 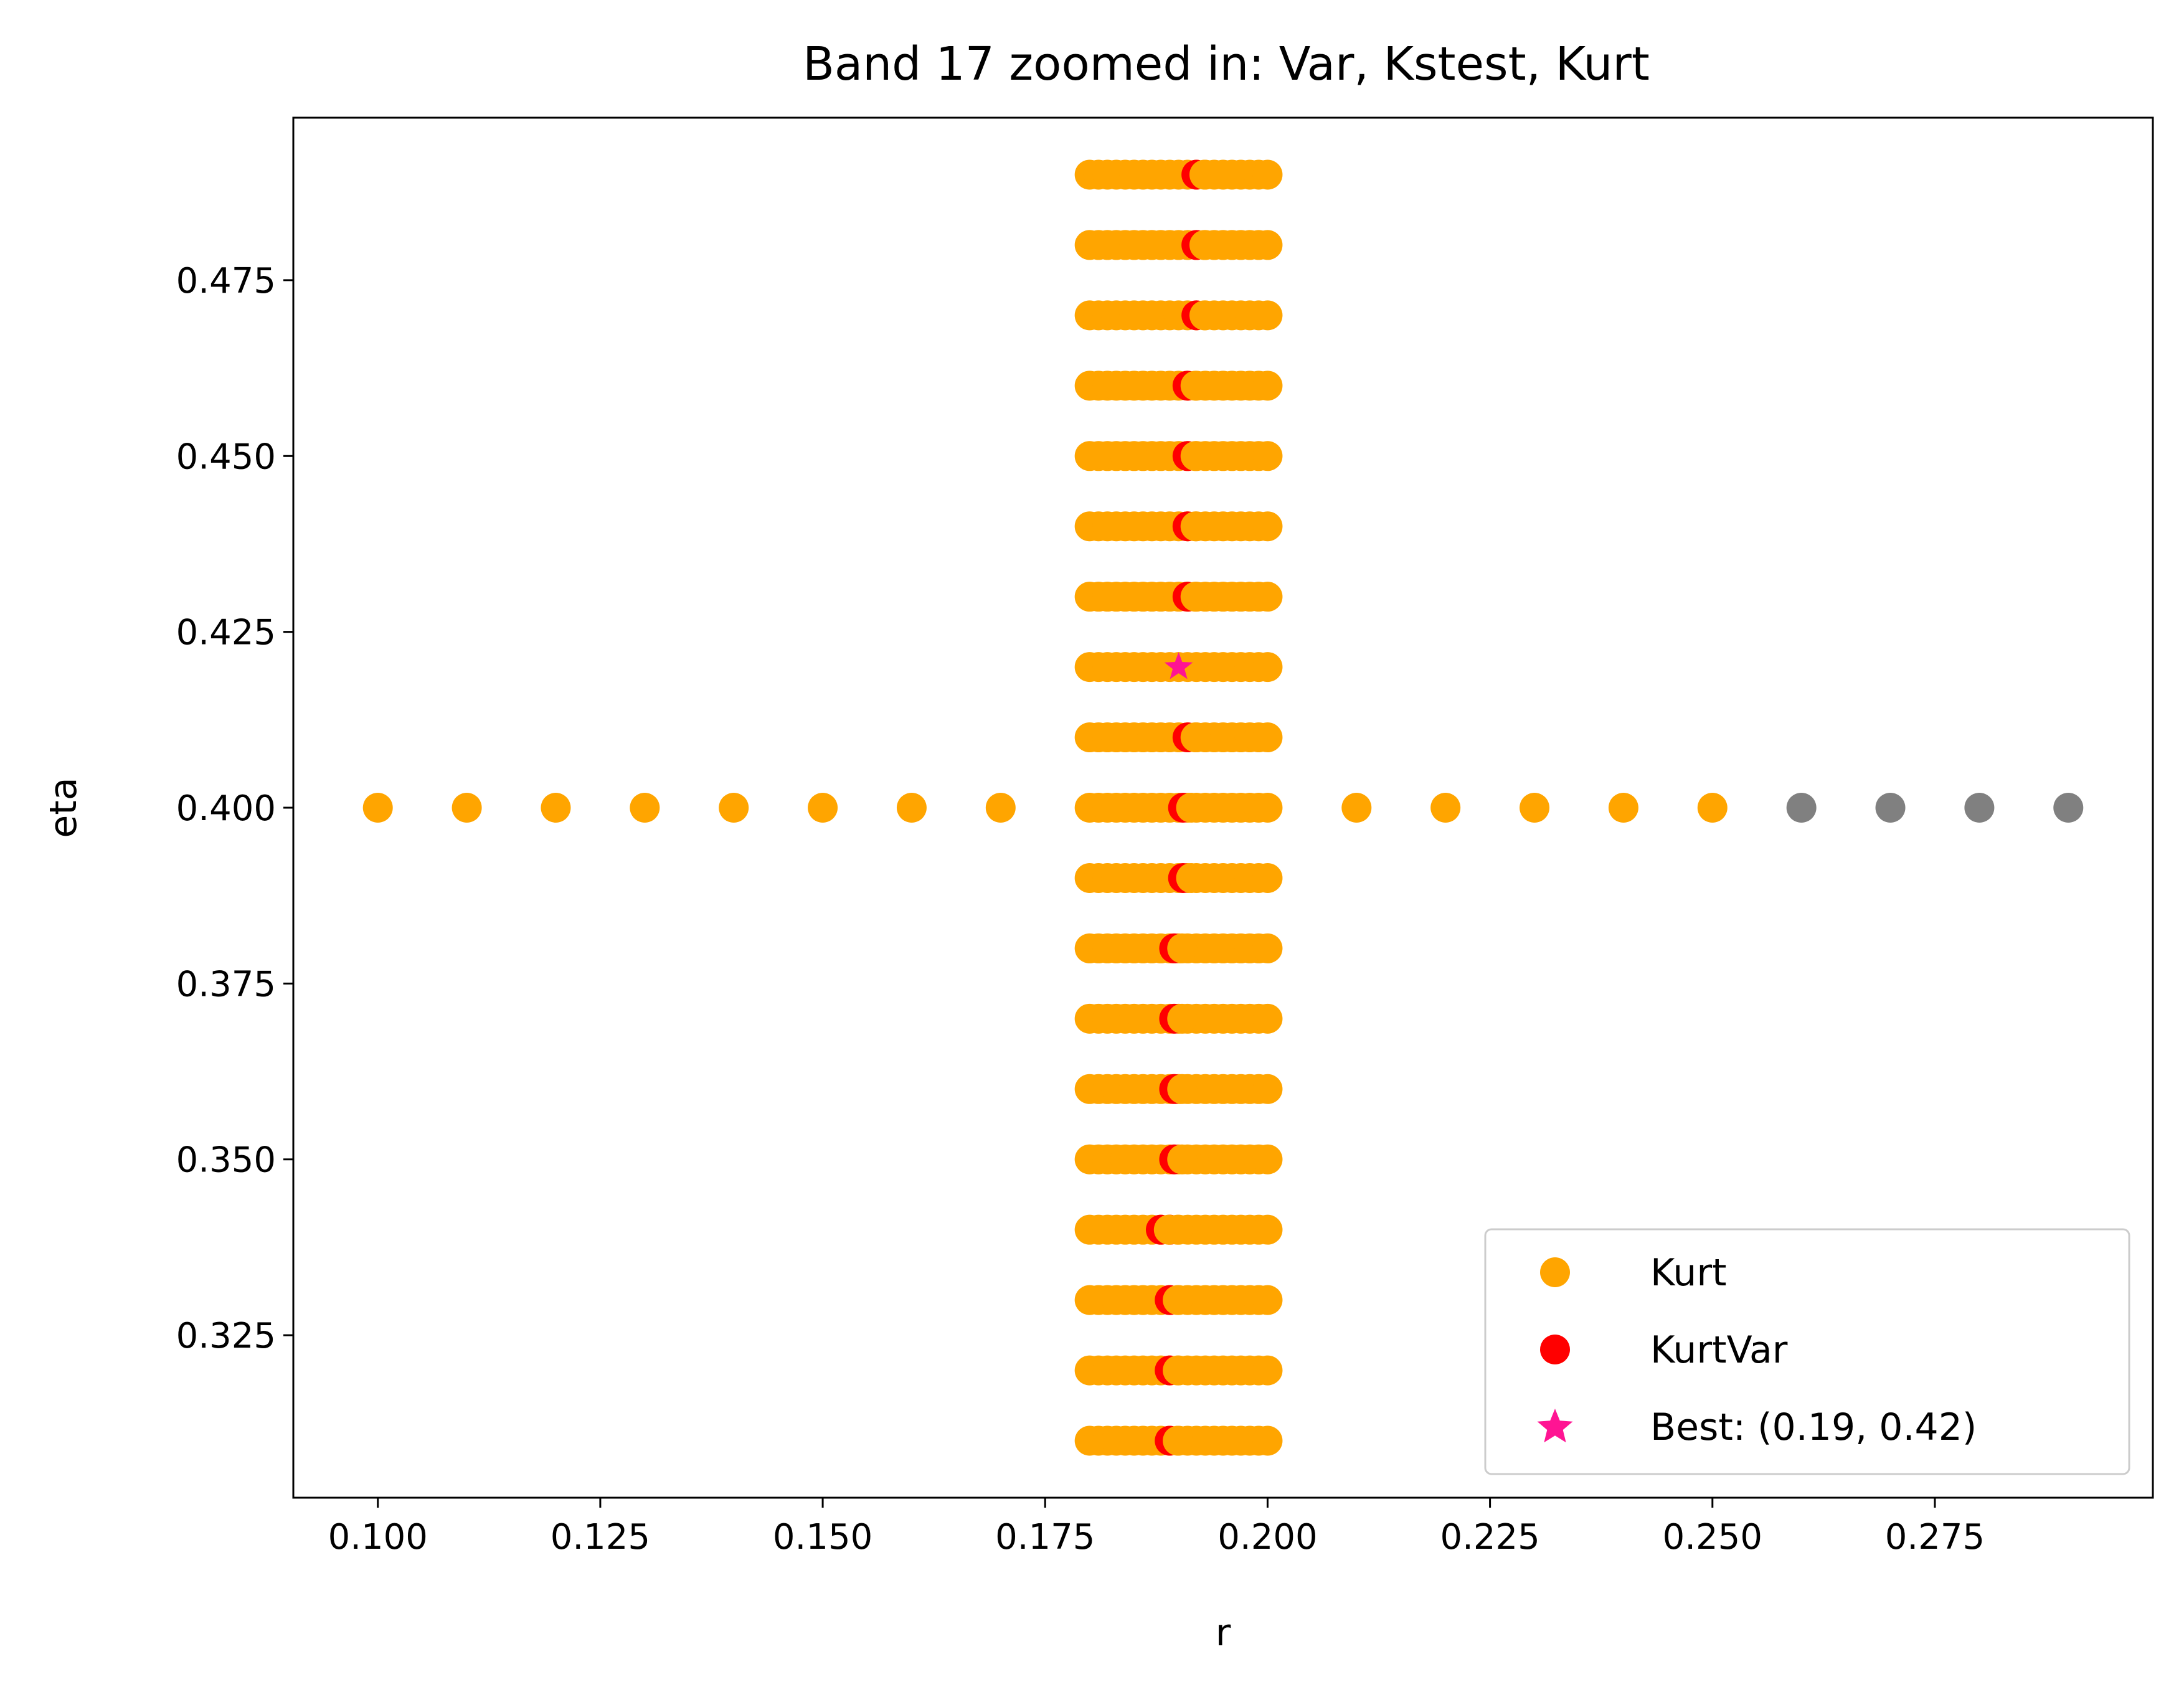 What do you see at coordinates (226, 633) in the screenshot?
I see `y-tick-label: 0.425` at bounding box center [226, 633].